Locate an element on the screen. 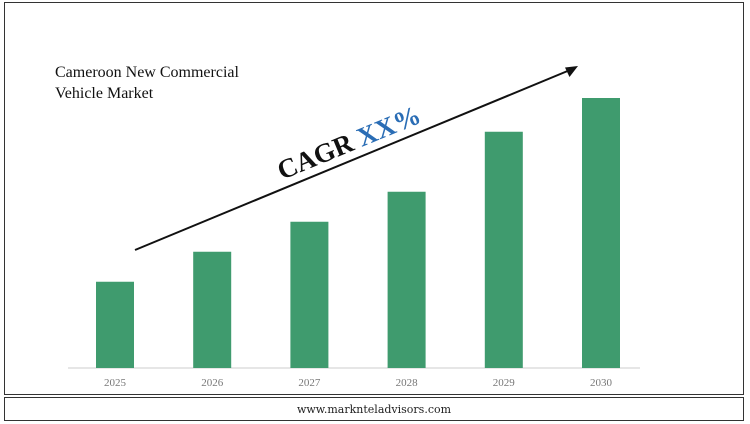 This screenshot has width=750, height=424. footer-bar: www.marknteladvisors.com is located at coordinates (374, 409).